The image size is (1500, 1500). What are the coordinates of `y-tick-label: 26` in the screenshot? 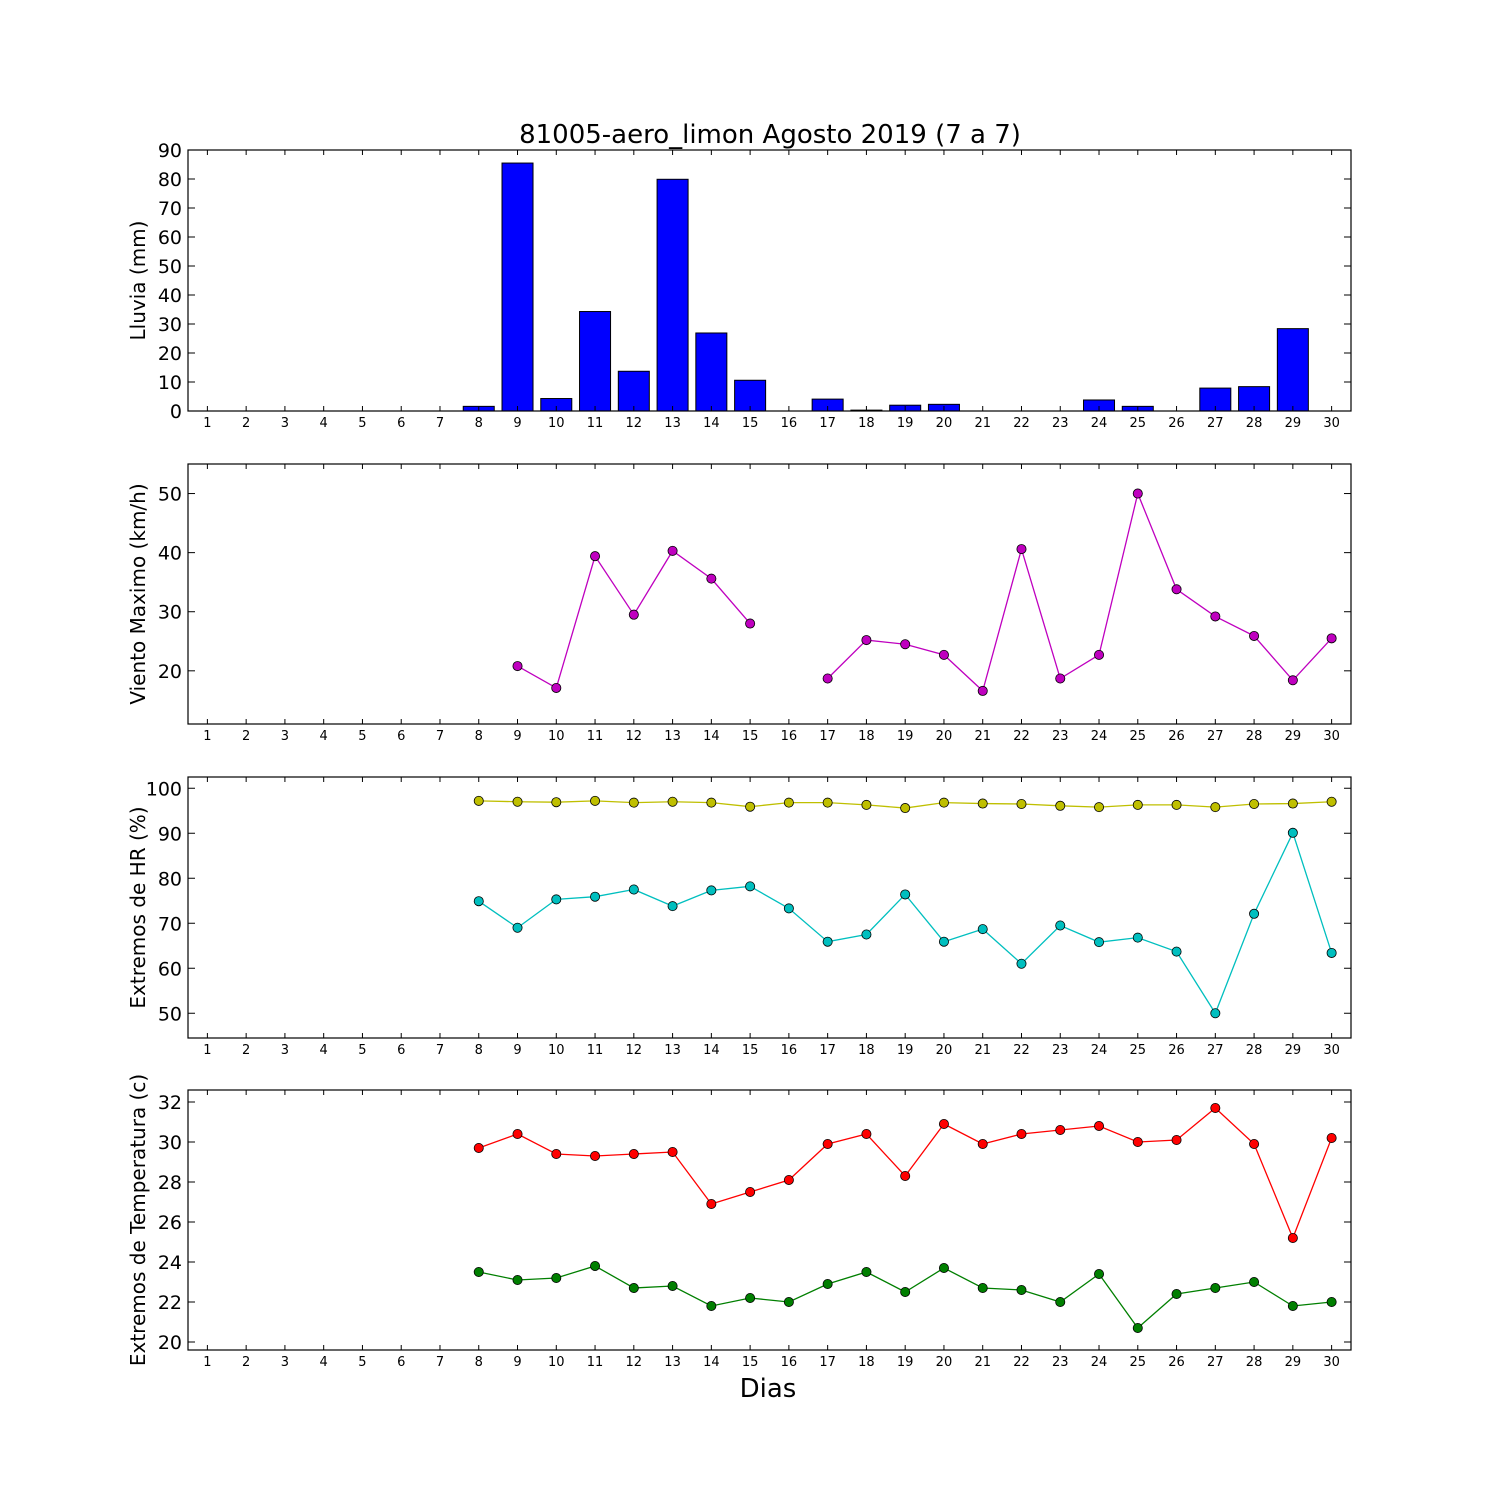 It's located at (170, 1223).